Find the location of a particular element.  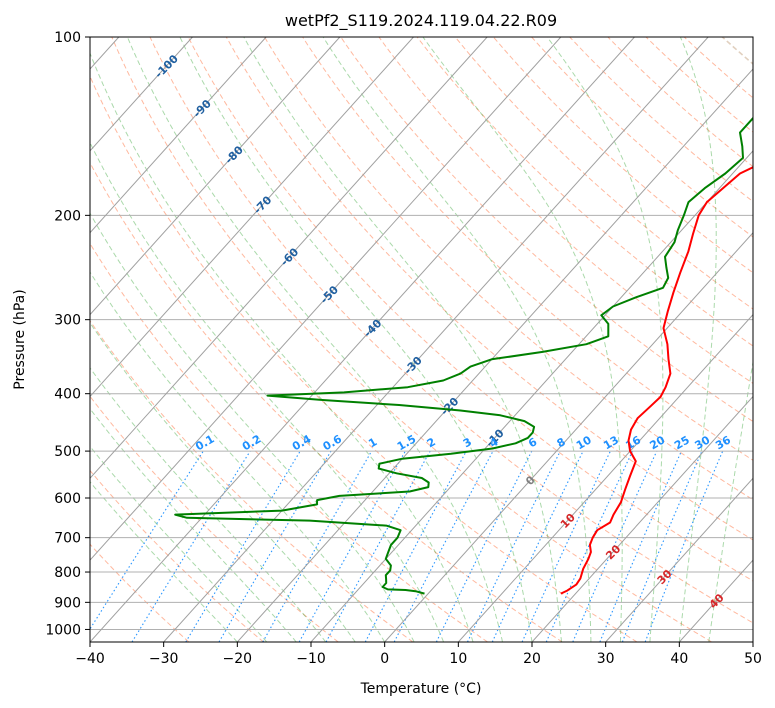

x-tick-label: 20 is located at coordinates (532, 659).